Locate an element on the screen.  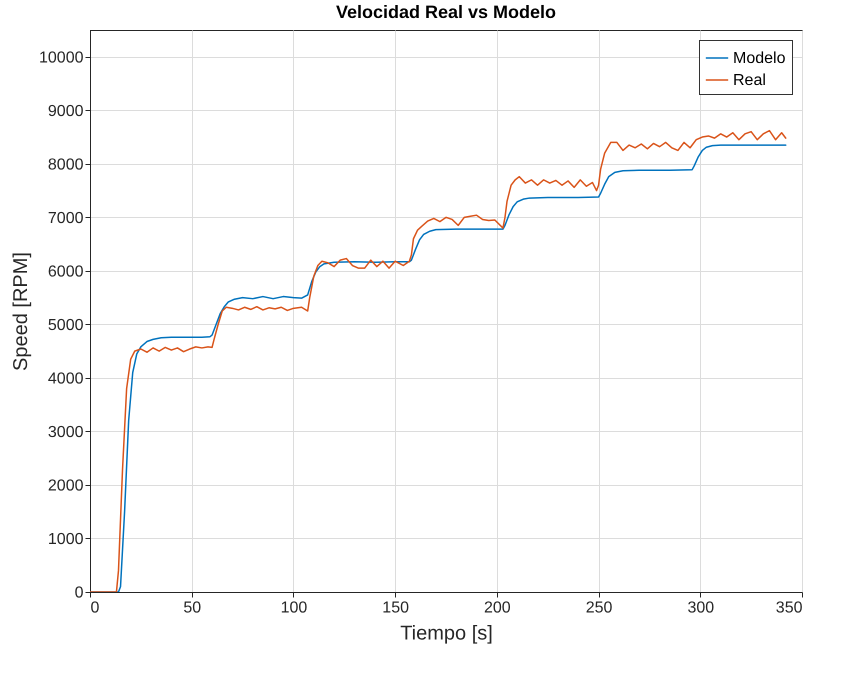
legend-label: Real is located at coordinates (749, 80).